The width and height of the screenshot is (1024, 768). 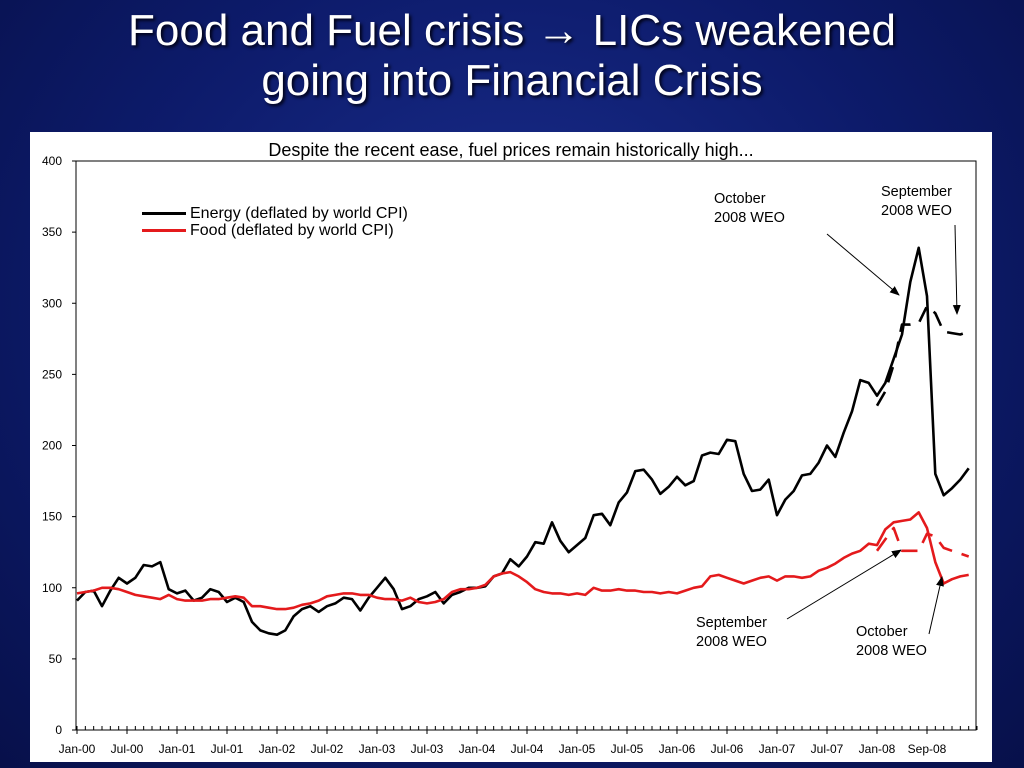 I want to click on y-tick-label: 0, so click(x=58, y=730).